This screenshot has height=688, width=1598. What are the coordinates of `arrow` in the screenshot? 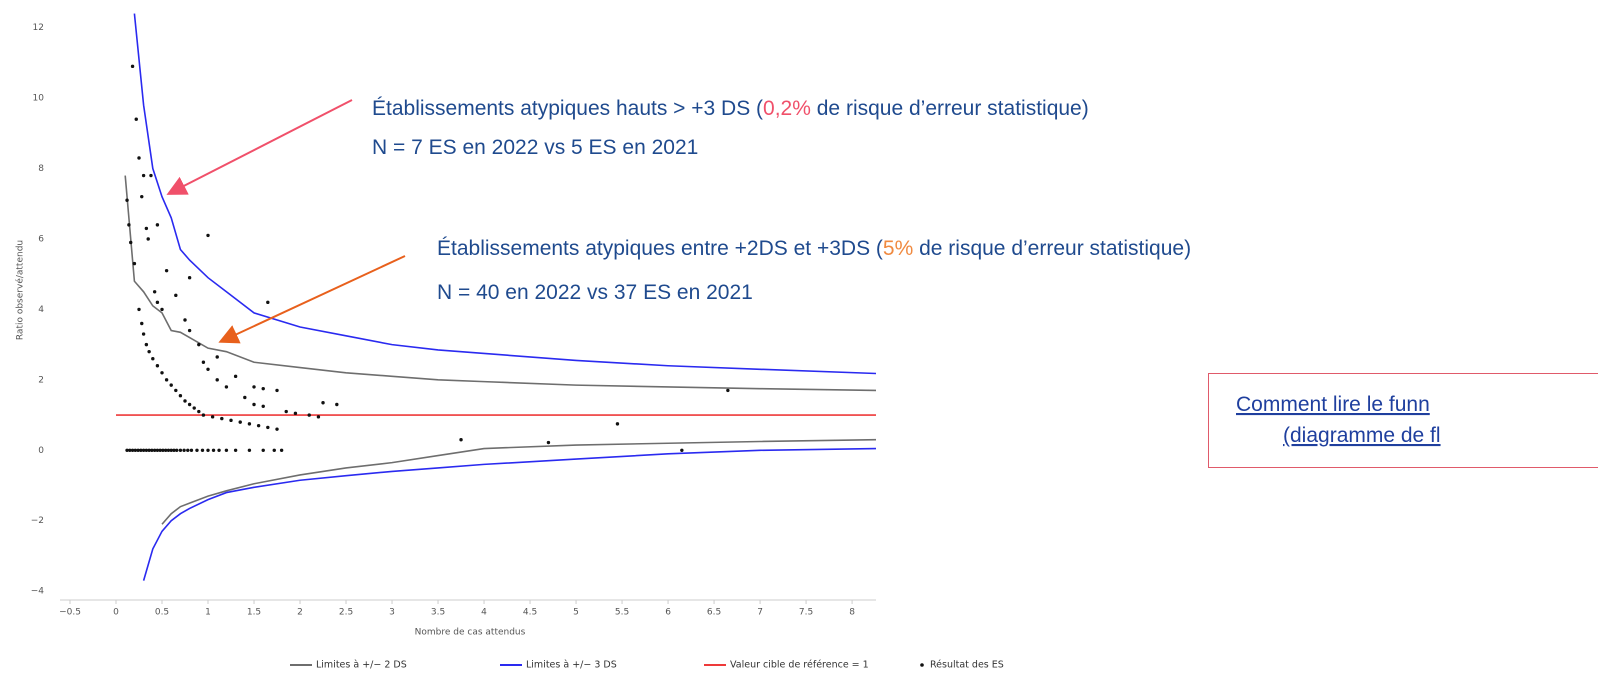 It's located at (259, 147).